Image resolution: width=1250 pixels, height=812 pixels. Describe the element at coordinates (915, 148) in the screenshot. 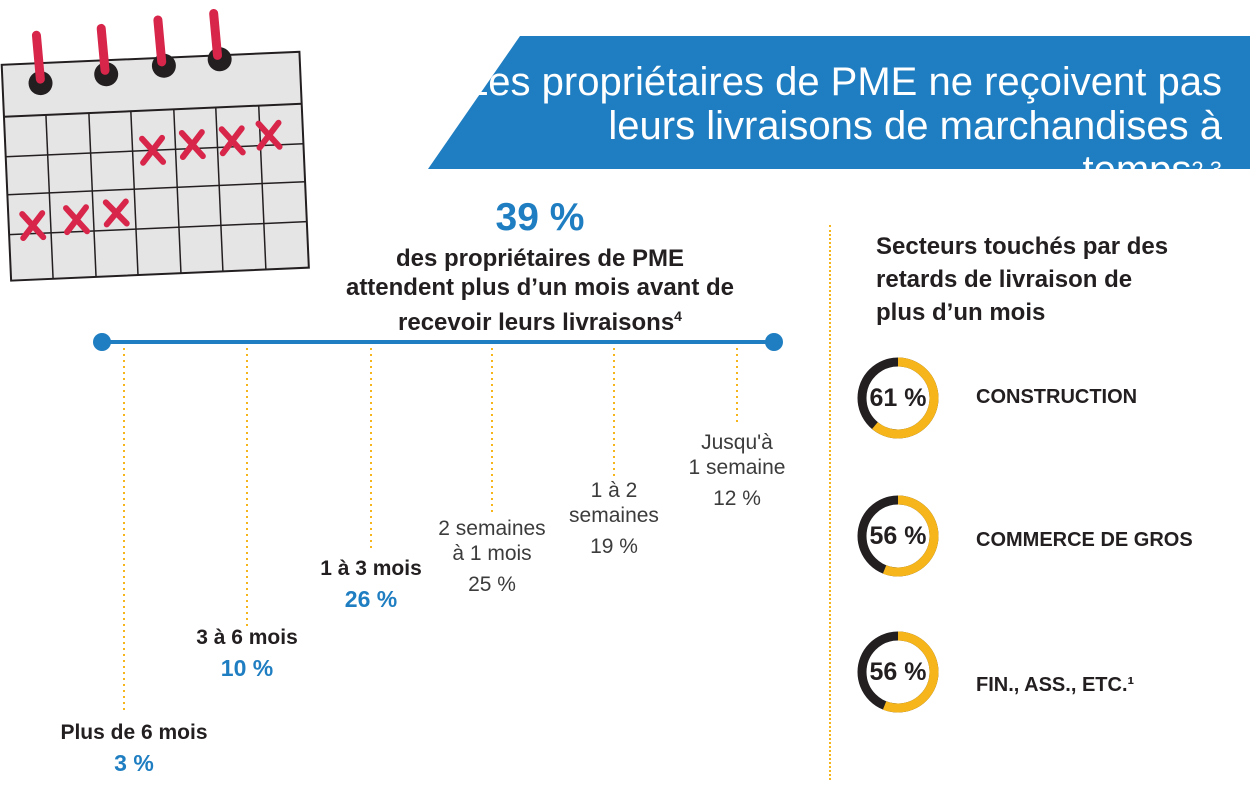

I see `page-title-line2: leurs livraisons de marchandises à temps` at that location.